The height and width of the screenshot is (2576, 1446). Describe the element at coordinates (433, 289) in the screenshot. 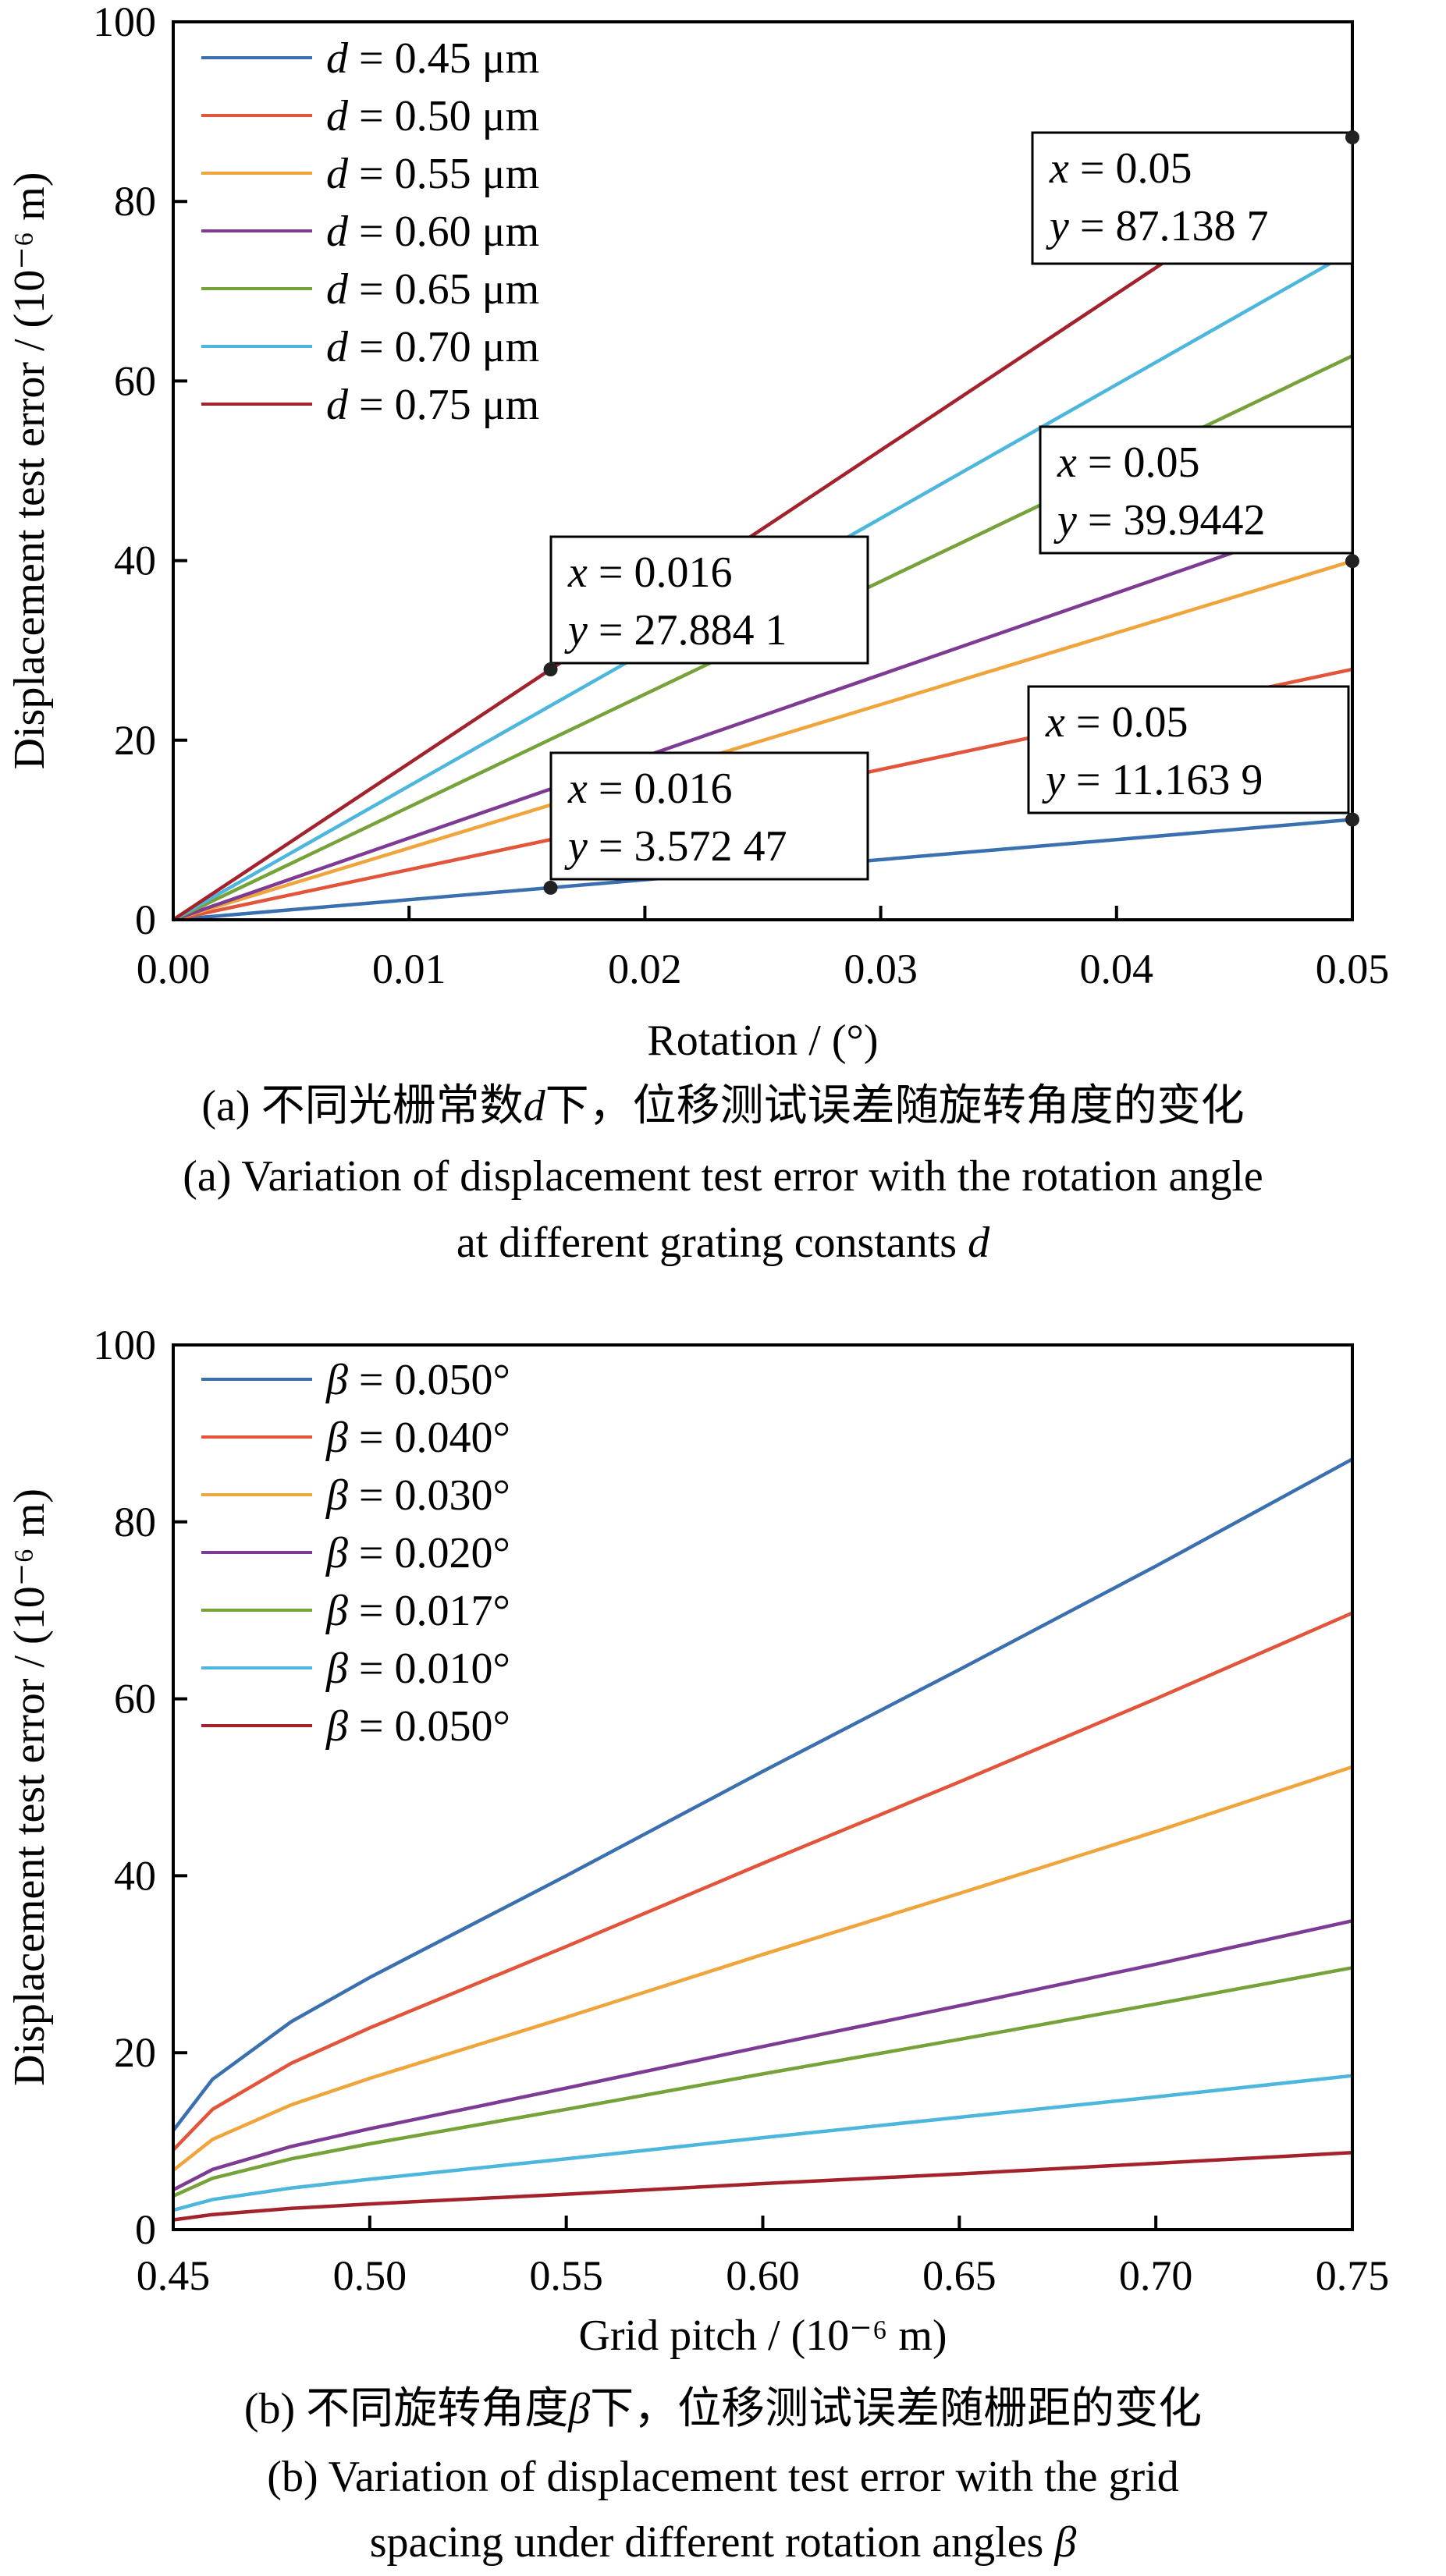

I see `legend-label: d = 0.65 μm` at that location.